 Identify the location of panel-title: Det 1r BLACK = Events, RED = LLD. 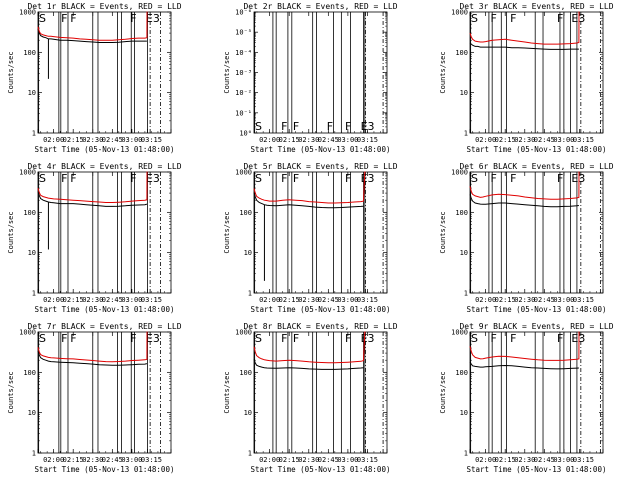
(104, 6).